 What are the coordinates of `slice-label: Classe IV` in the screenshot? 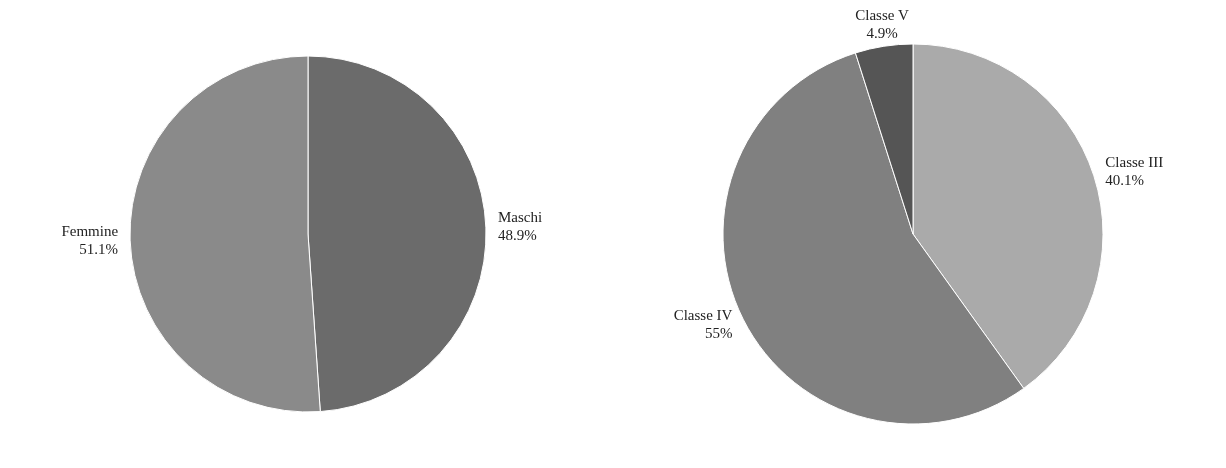 It's located at (703, 314).